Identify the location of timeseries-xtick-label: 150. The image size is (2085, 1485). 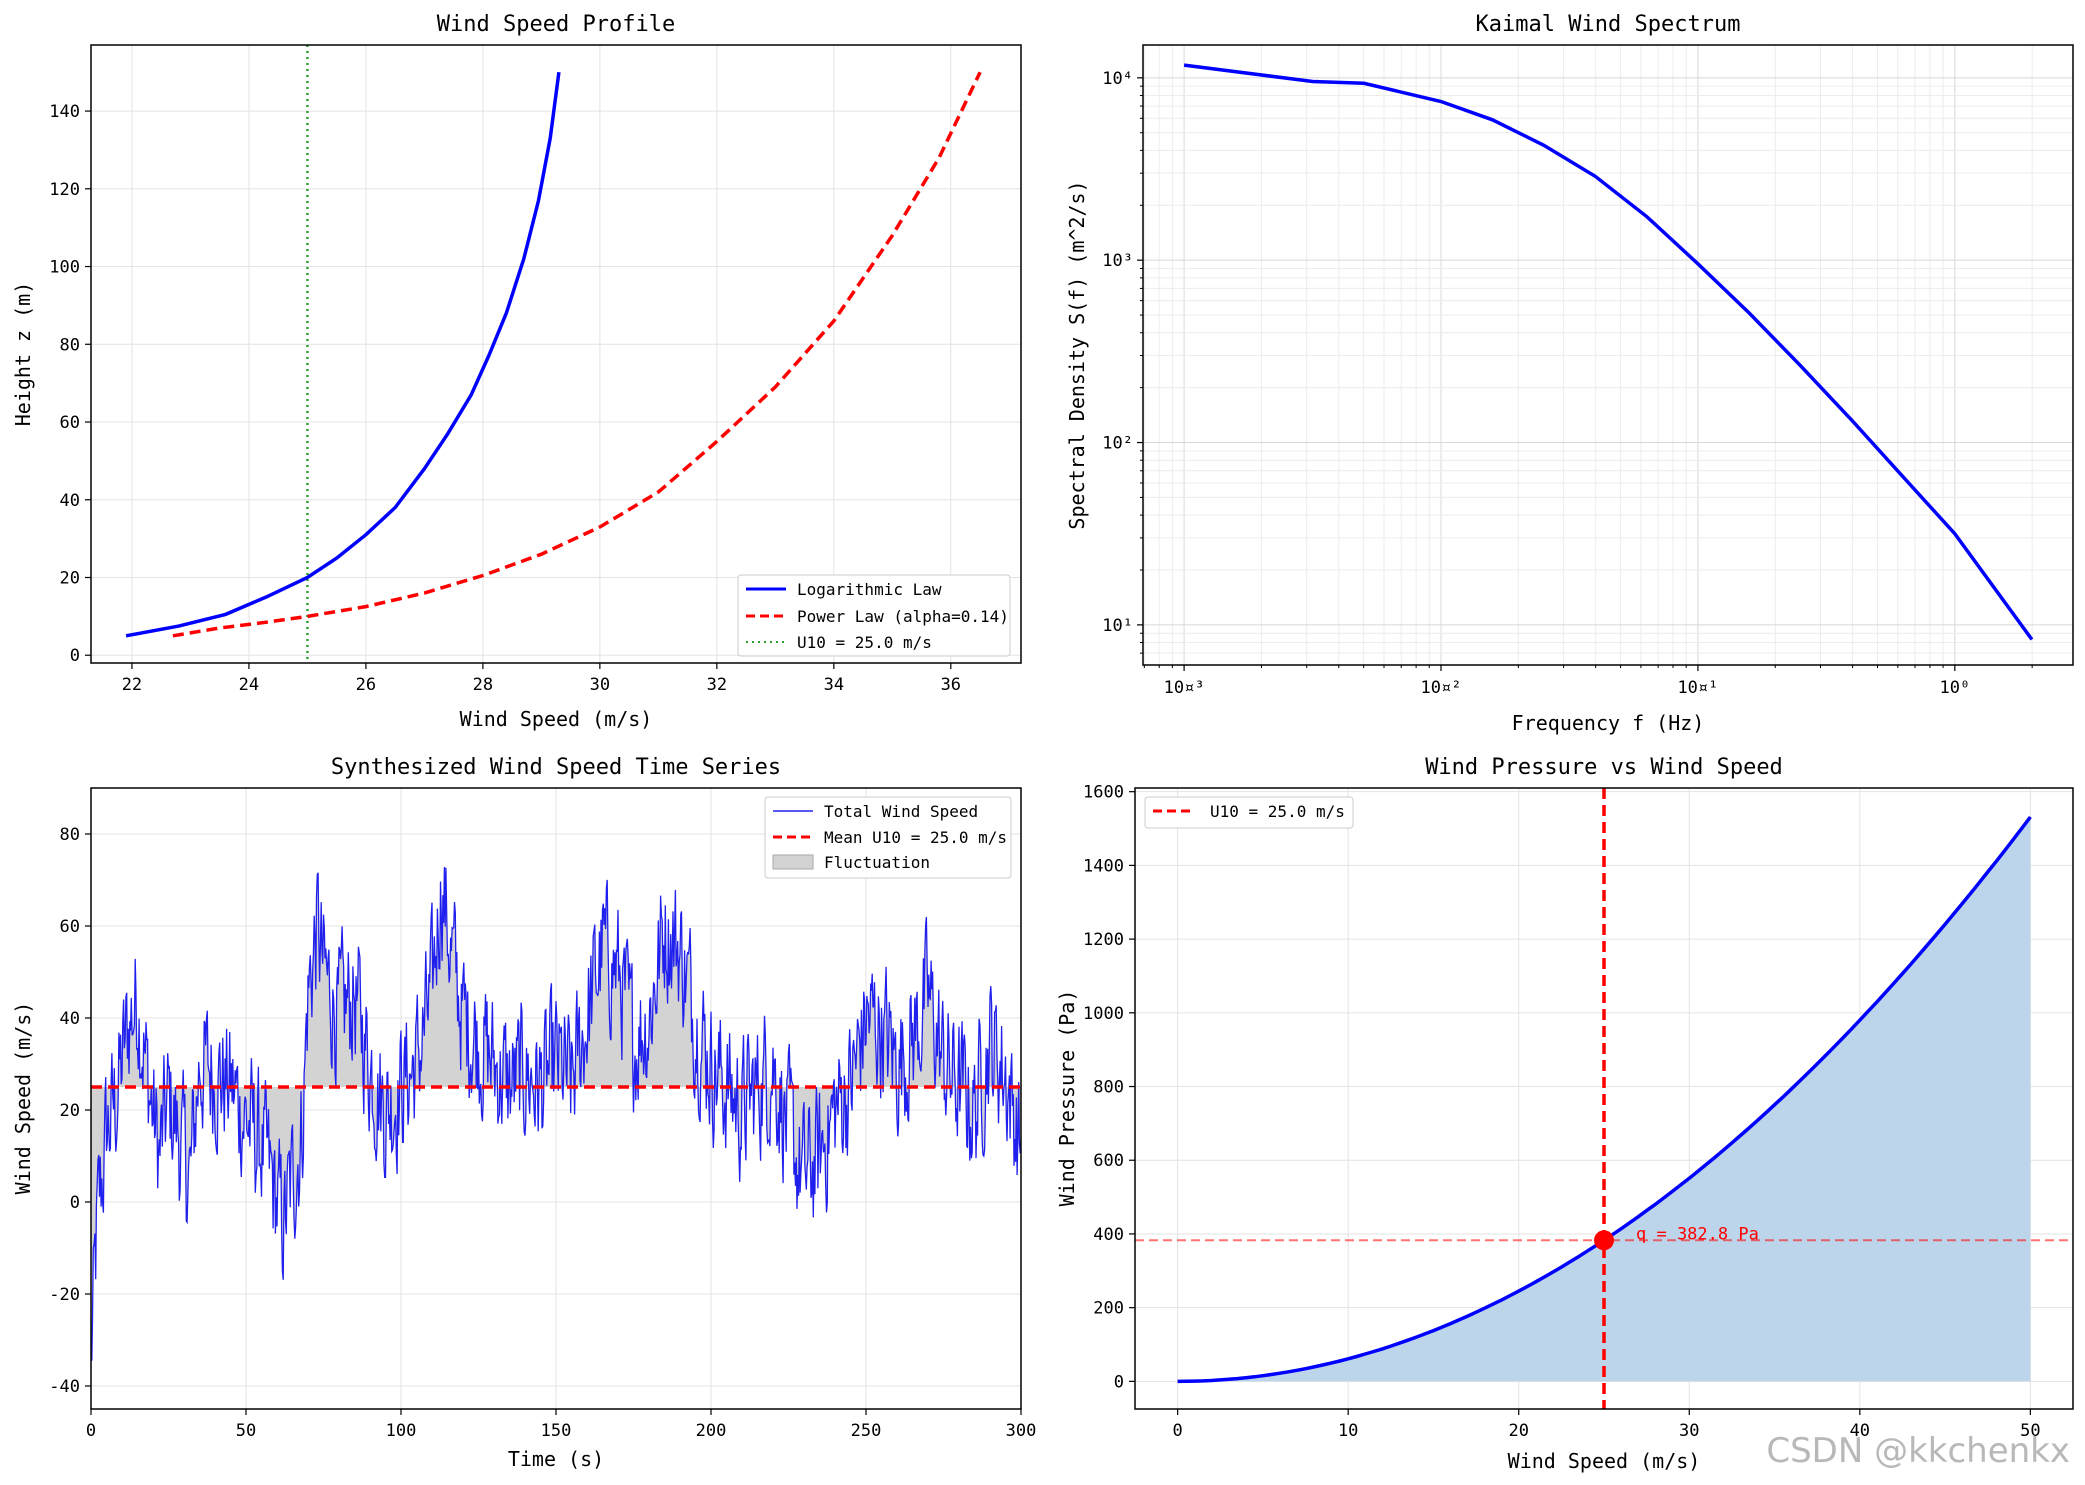
(556, 1431).